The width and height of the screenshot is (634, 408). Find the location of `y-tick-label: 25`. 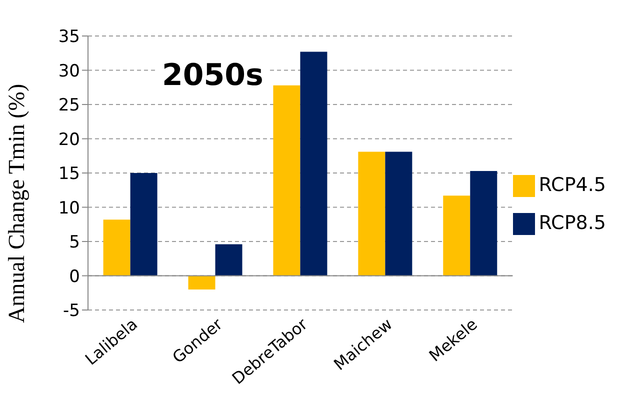

y-tick-label: 25 is located at coordinates (69, 106).